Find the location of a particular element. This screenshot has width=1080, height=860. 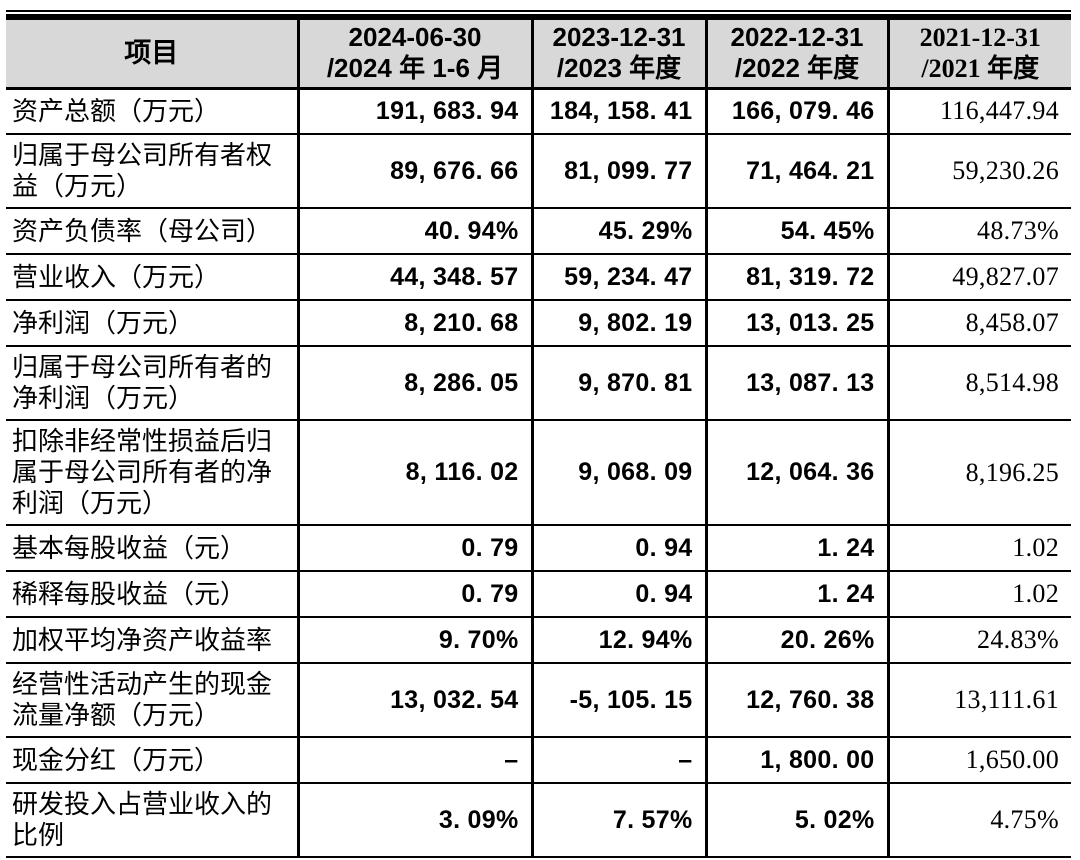

header-item-label: 项目 is located at coordinates (151, 52).